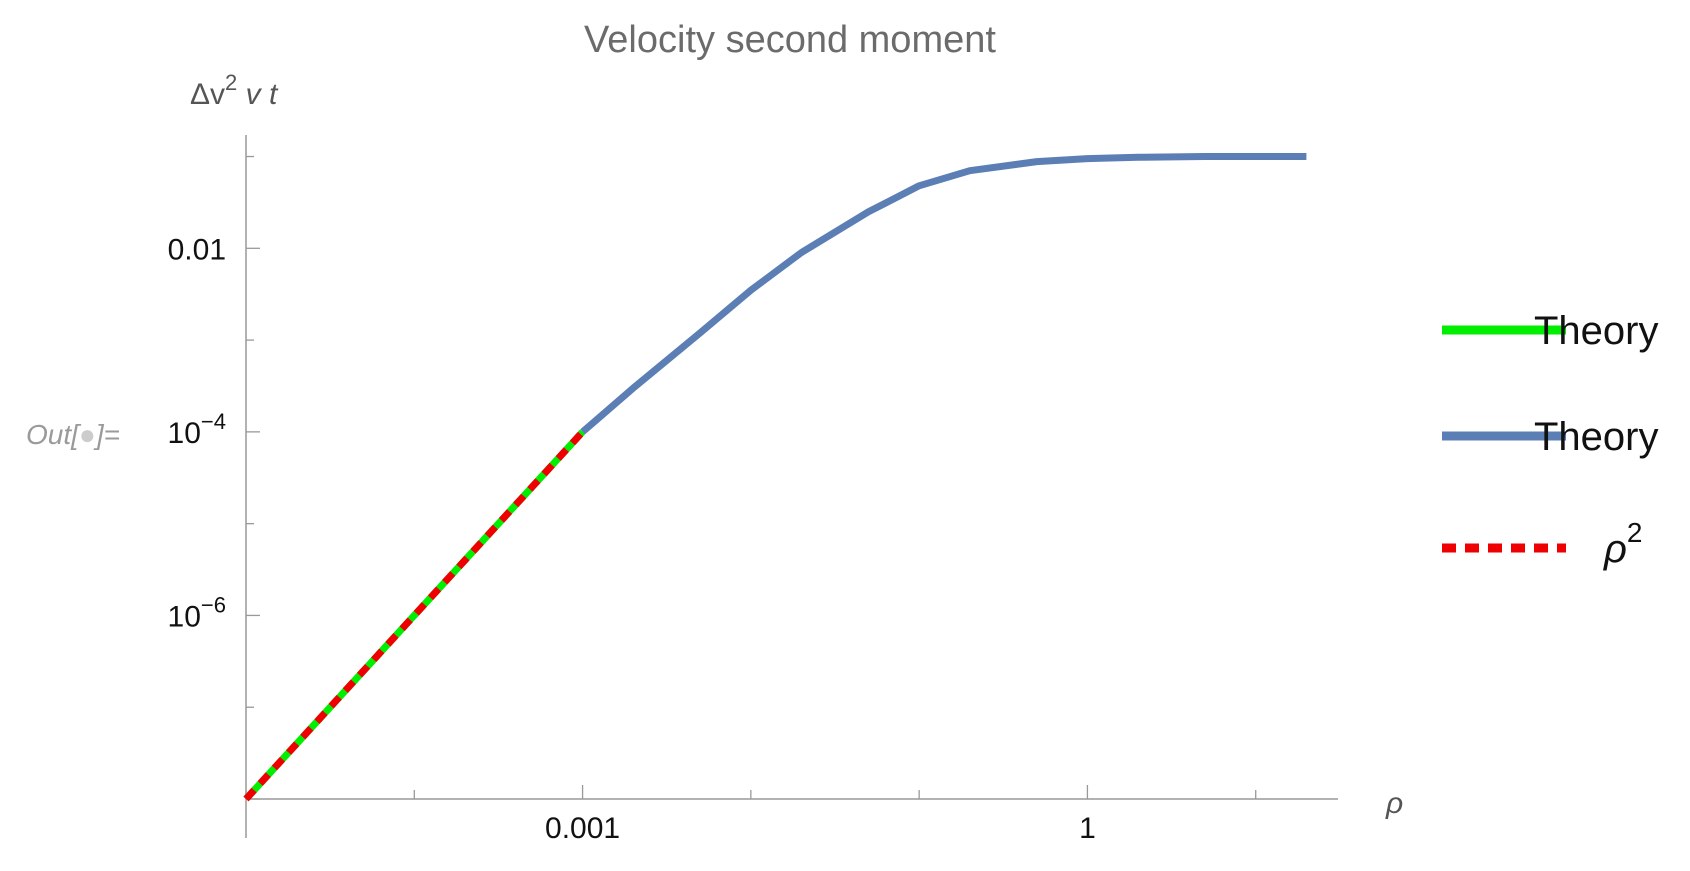 The width and height of the screenshot is (1690, 871). What do you see at coordinates (1394, 803) in the screenshot?
I see `x-axis-label: ρ` at bounding box center [1394, 803].